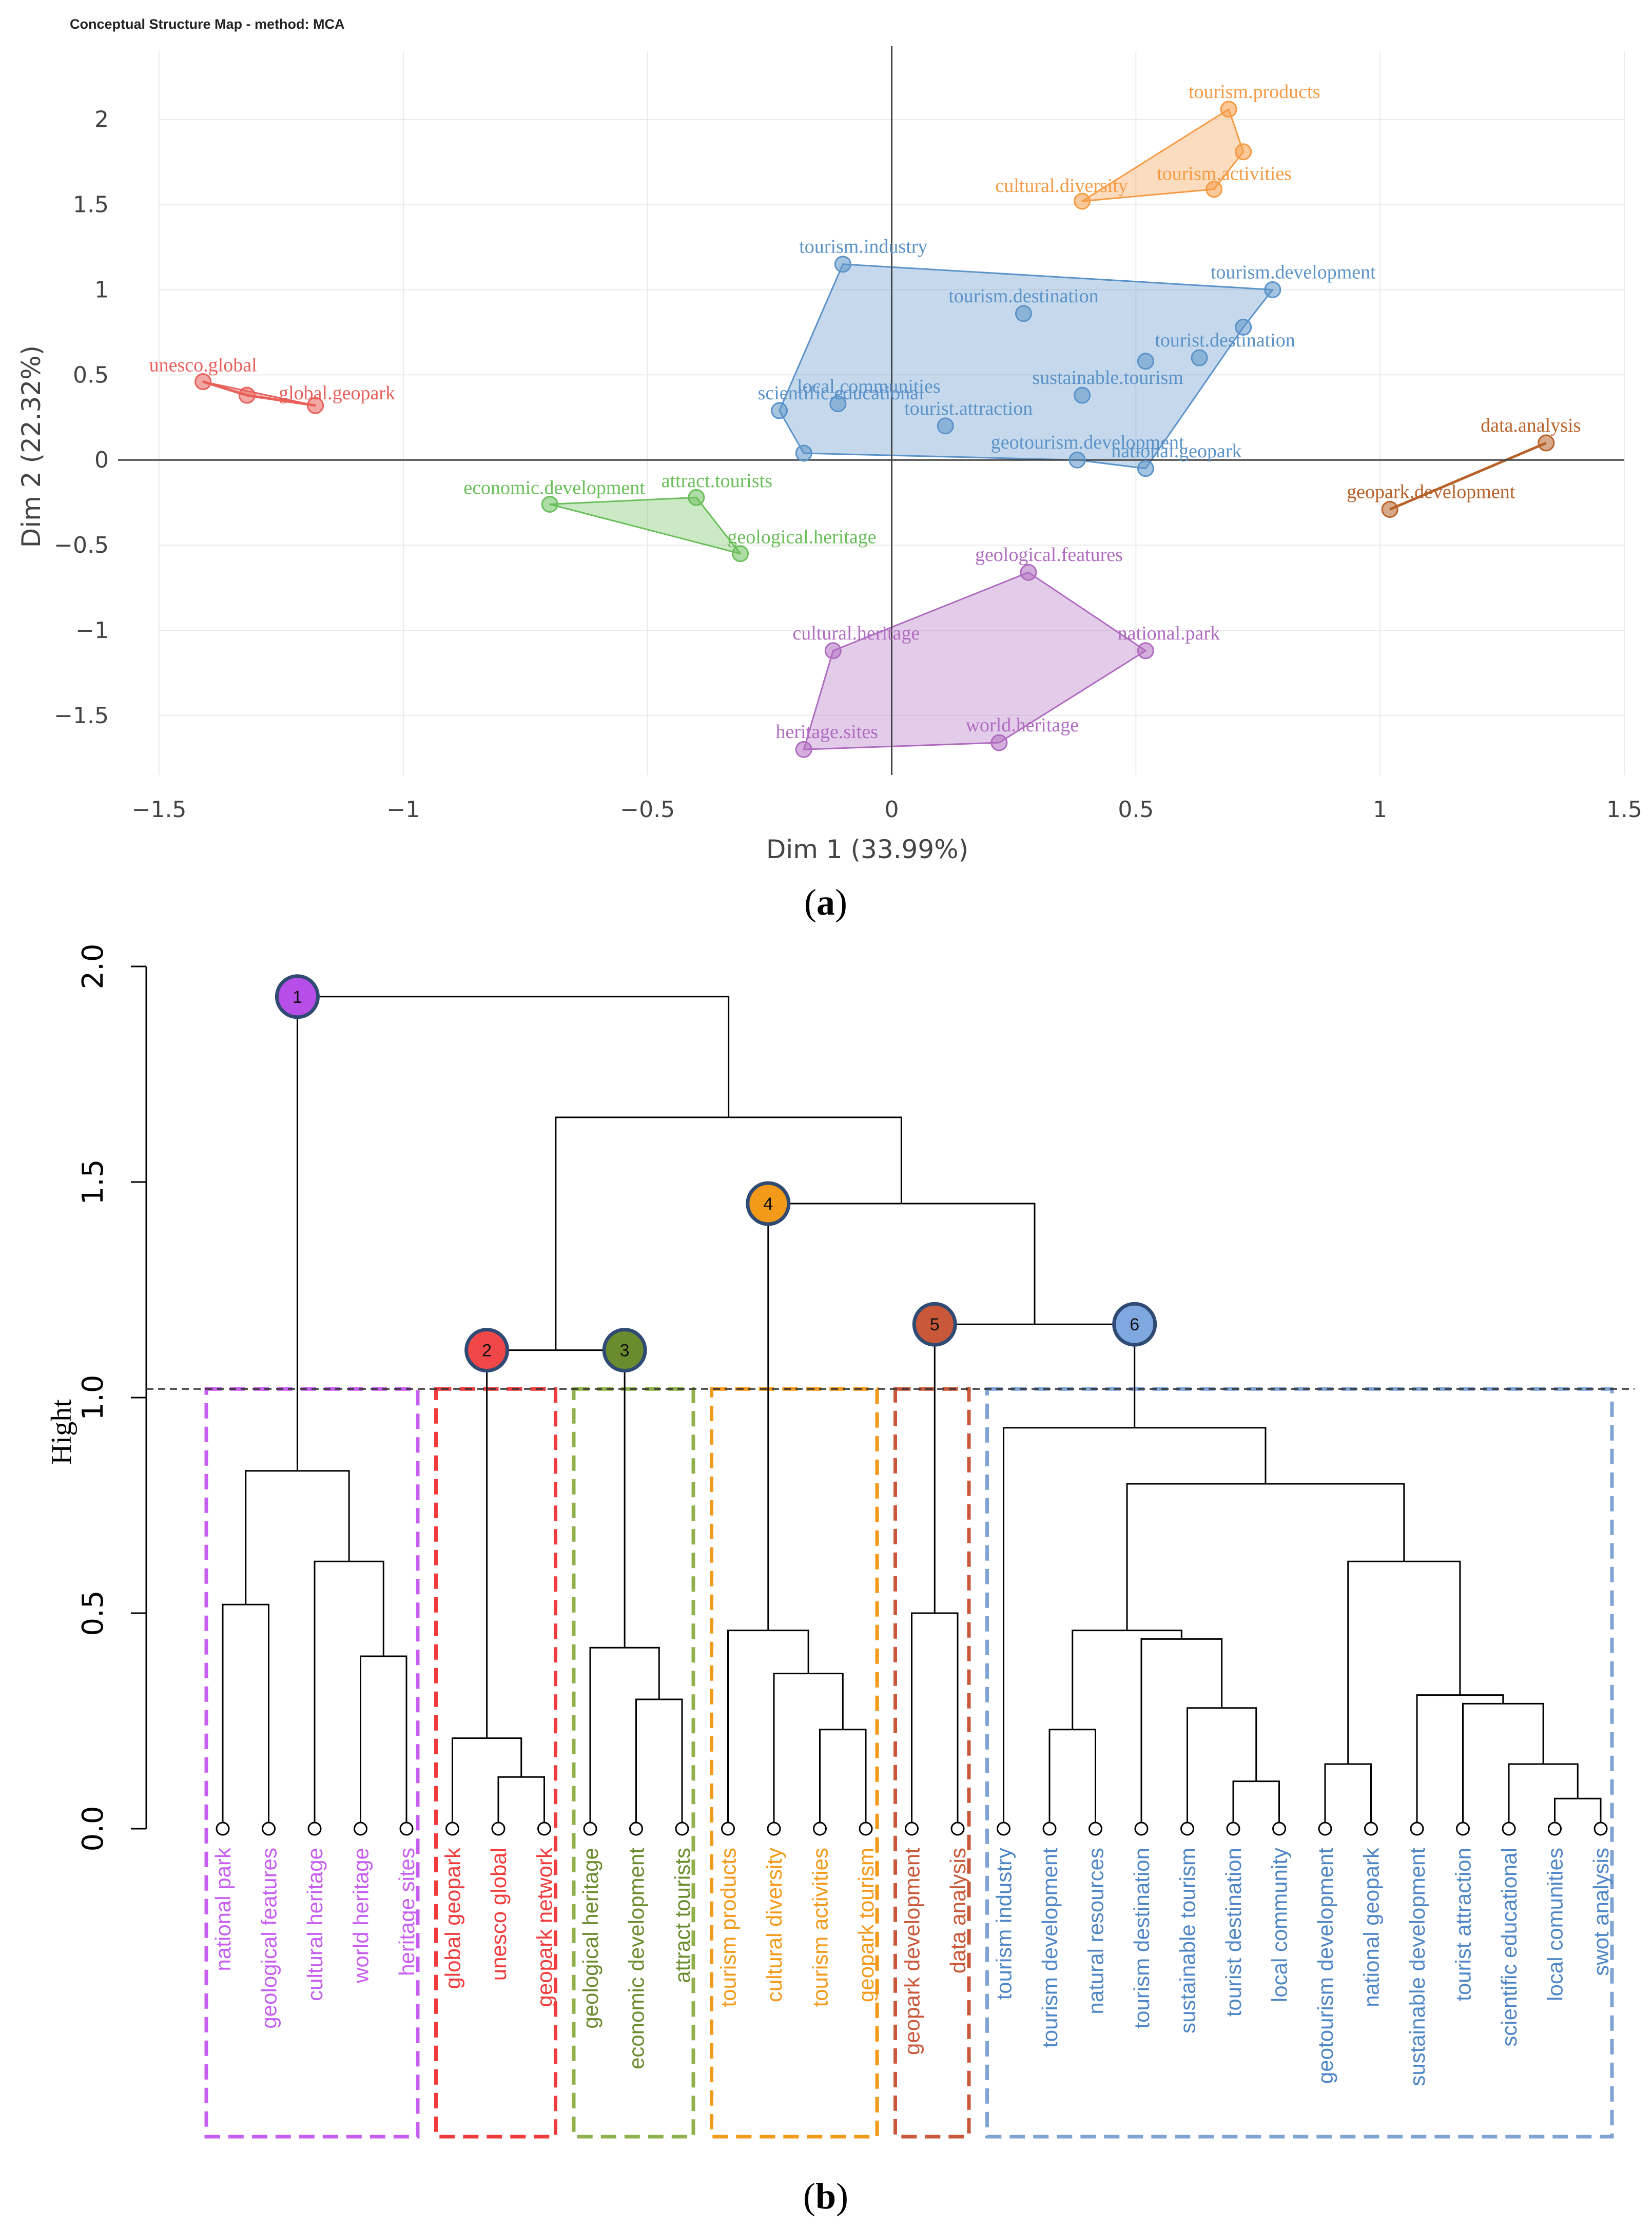  I want to click on mca-y-tick-label: 0.5, so click(91, 375).